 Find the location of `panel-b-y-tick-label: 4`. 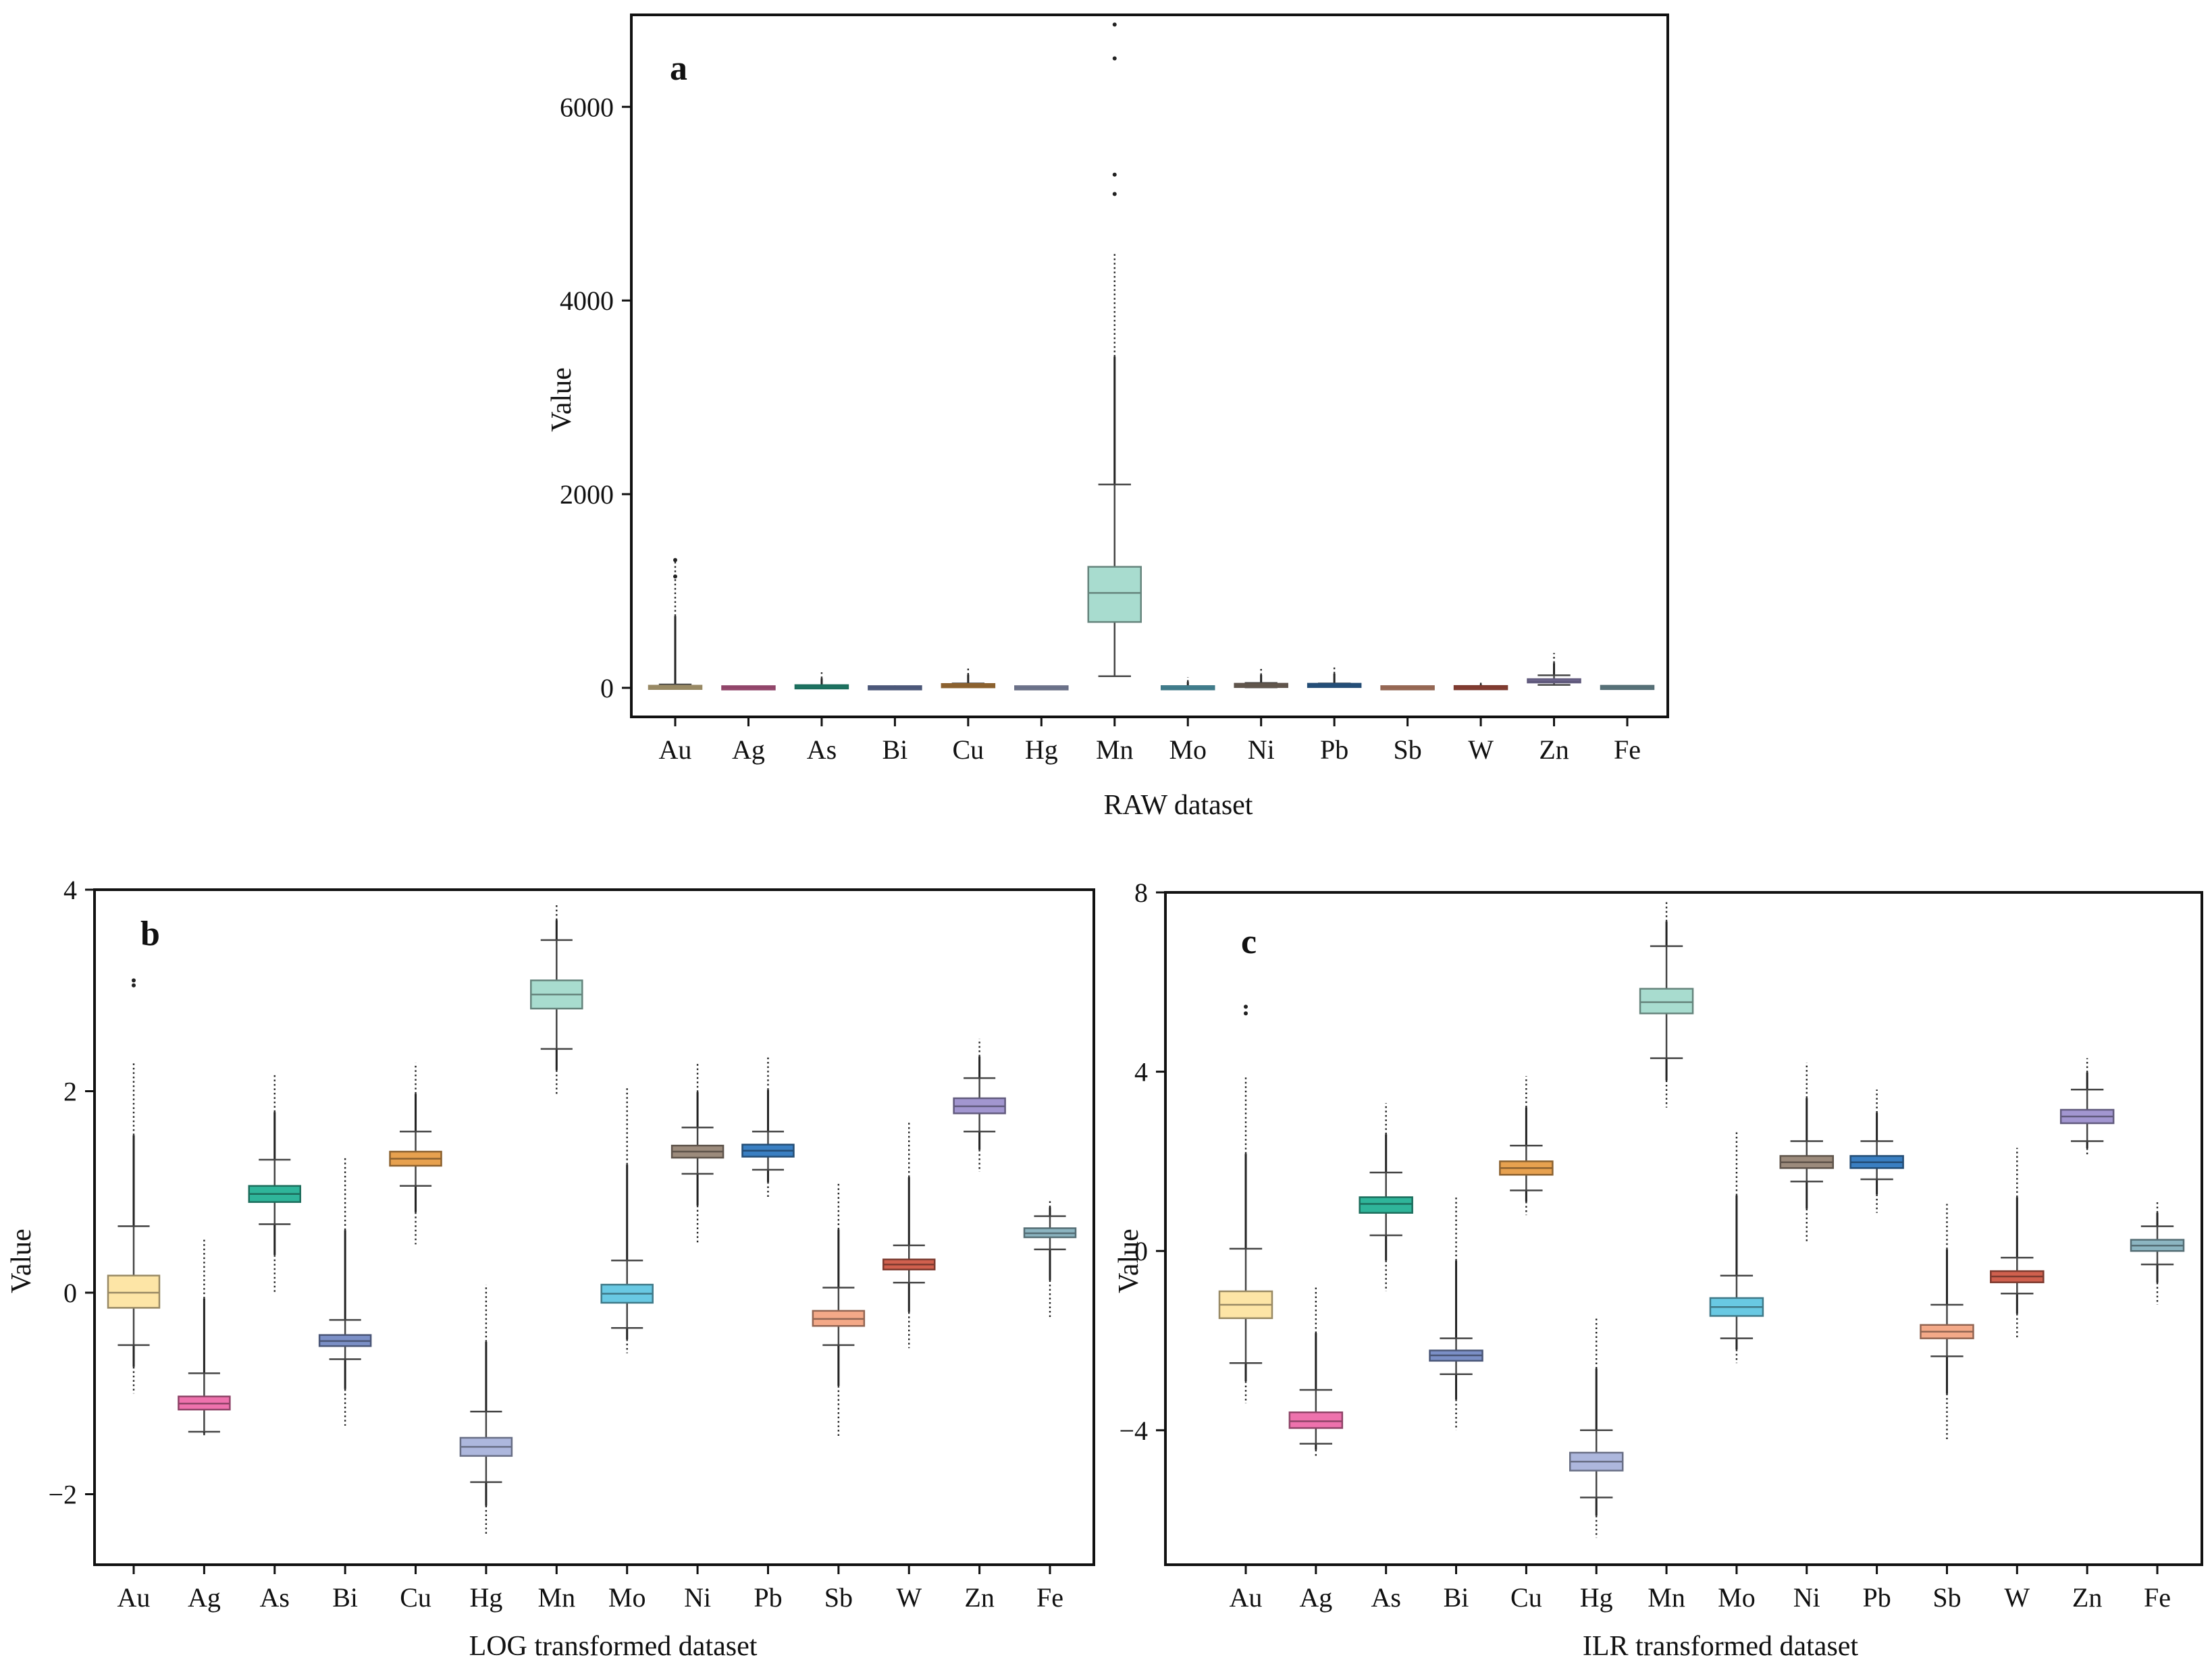

panel-b-y-tick-label: 4 is located at coordinates (70, 890).